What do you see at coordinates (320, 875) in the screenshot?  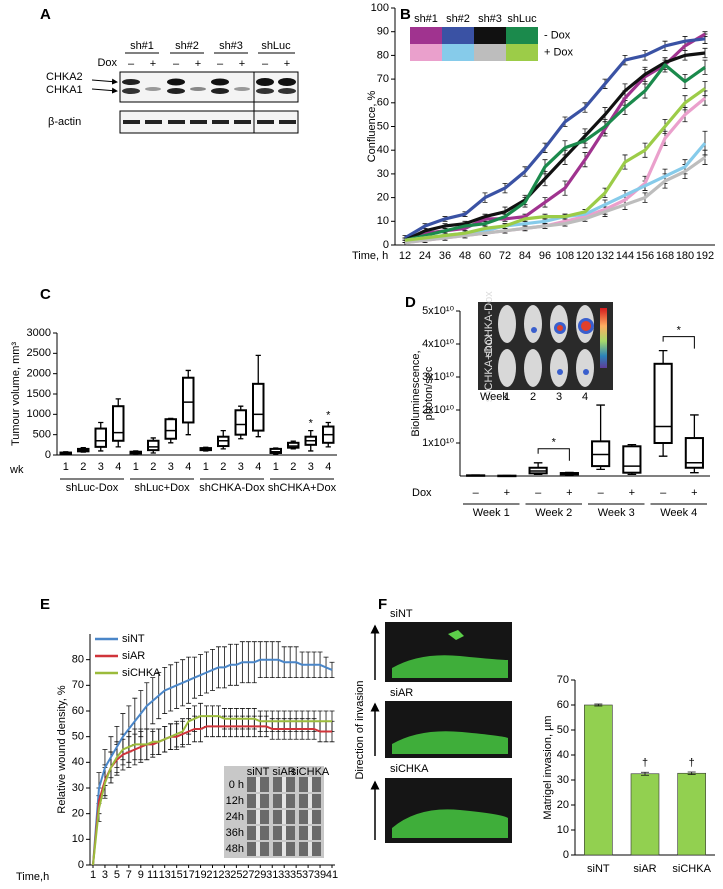 I see `x-tick-label: 39` at bounding box center [320, 875].